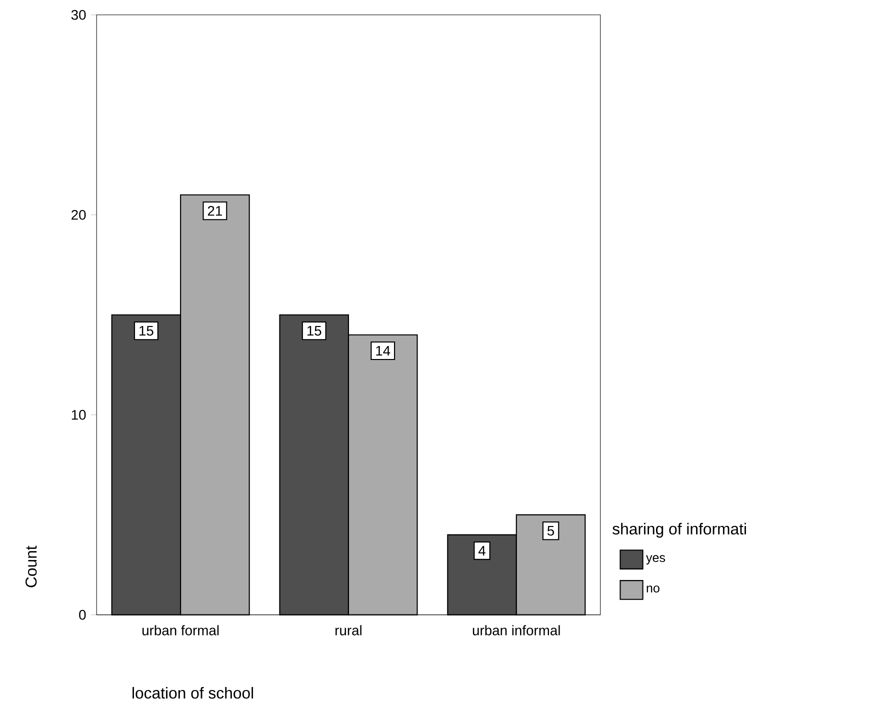 The image size is (881, 715). I want to click on x-tick-label: urban informal, so click(516, 630).